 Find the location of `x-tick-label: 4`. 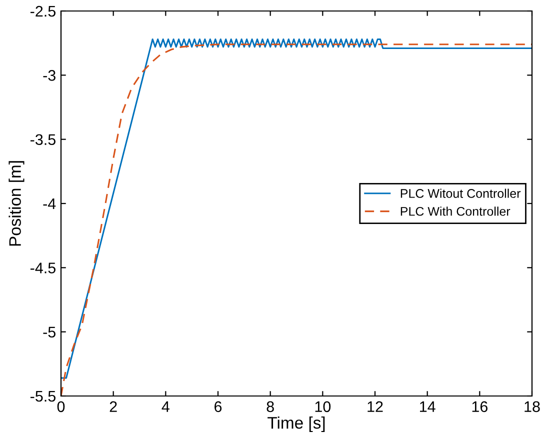

x-tick-label: 4 is located at coordinates (166, 406).